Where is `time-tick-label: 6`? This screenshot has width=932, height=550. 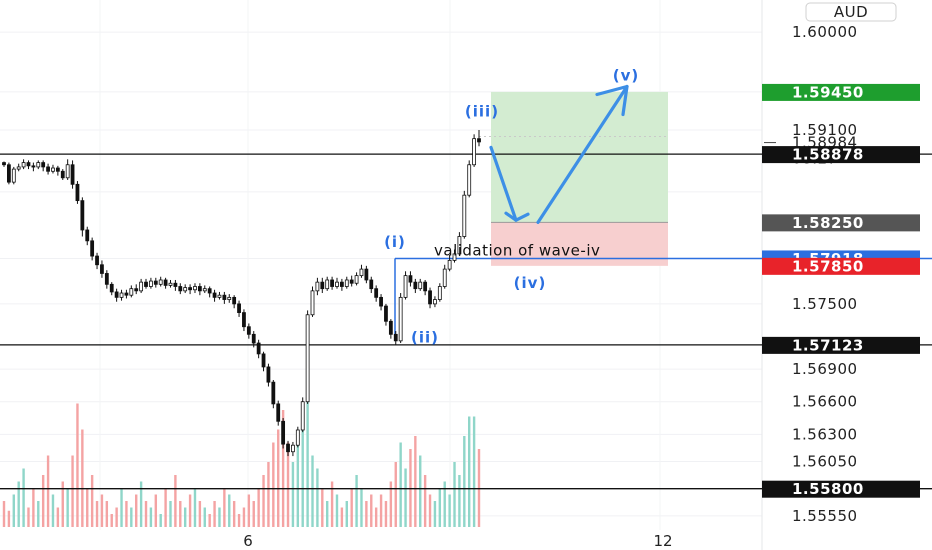 time-tick-label: 6 is located at coordinates (248, 541).